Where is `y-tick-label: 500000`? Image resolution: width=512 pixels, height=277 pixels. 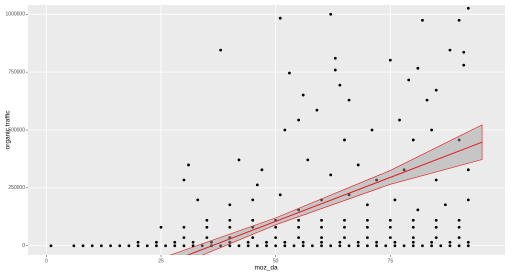
y-tick-label: 500000 is located at coordinates (16, 130).